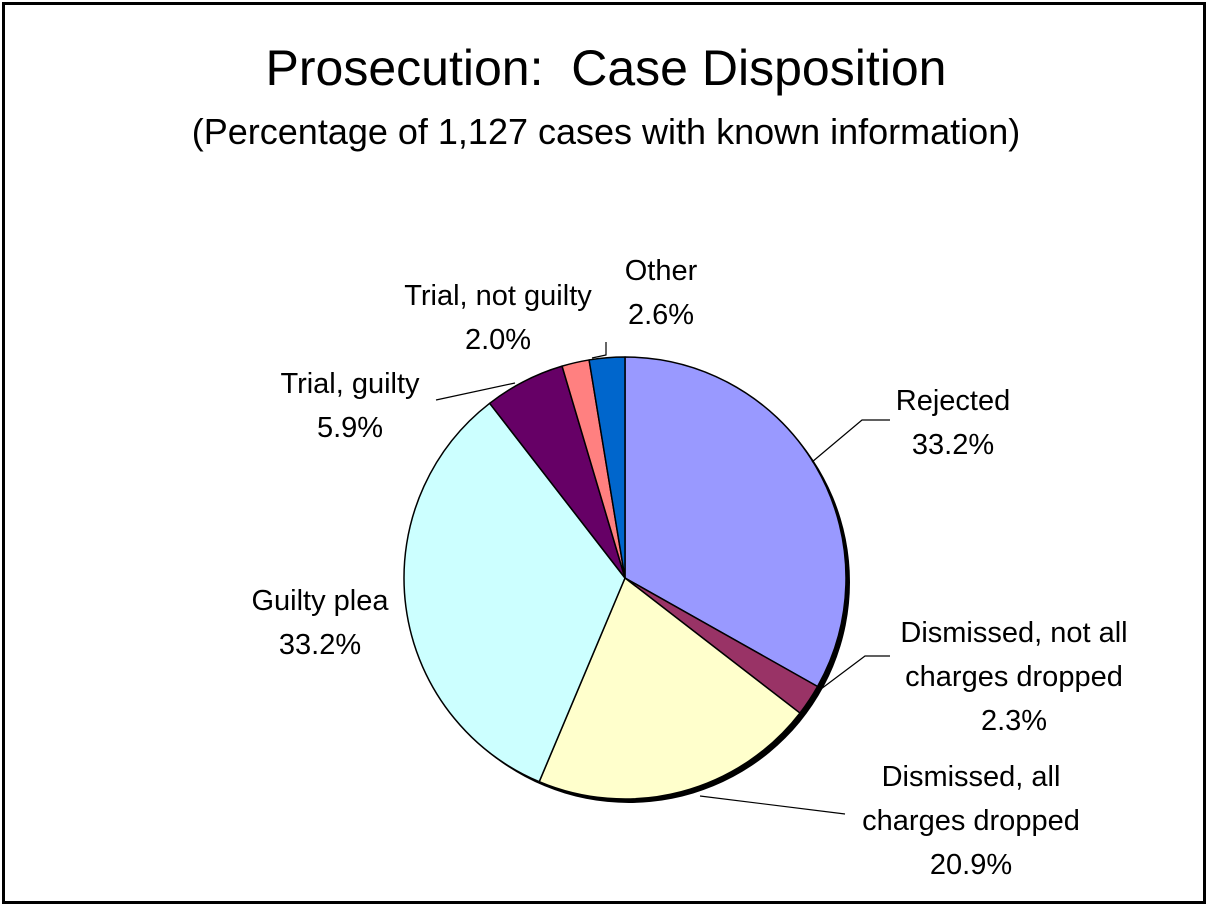  I want to click on pie-slice-other, so click(607, 467).